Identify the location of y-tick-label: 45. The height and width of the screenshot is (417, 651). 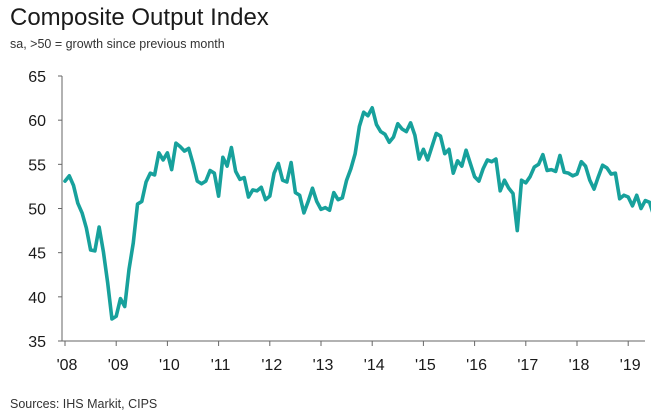
(37, 254).